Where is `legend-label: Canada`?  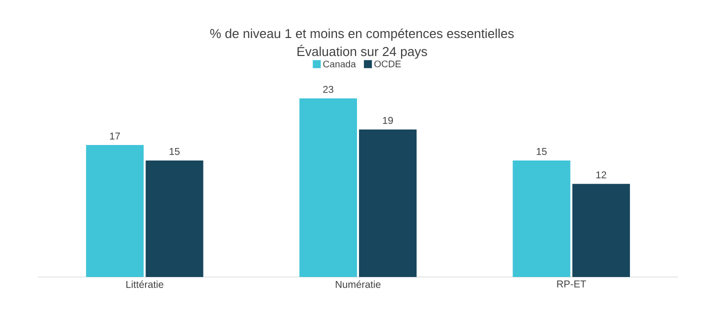
legend-label: Canada is located at coordinates (339, 64).